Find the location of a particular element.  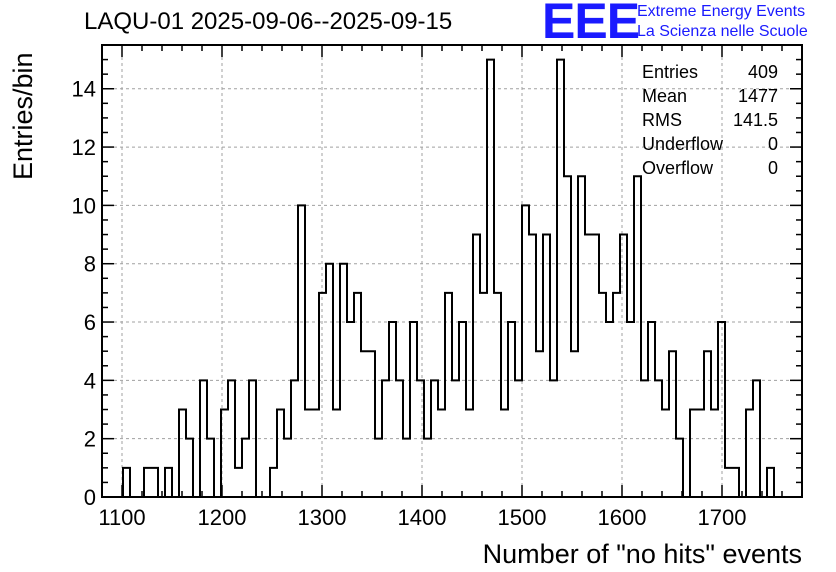

stat-label: Underflow is located at coordinates (683, 144).